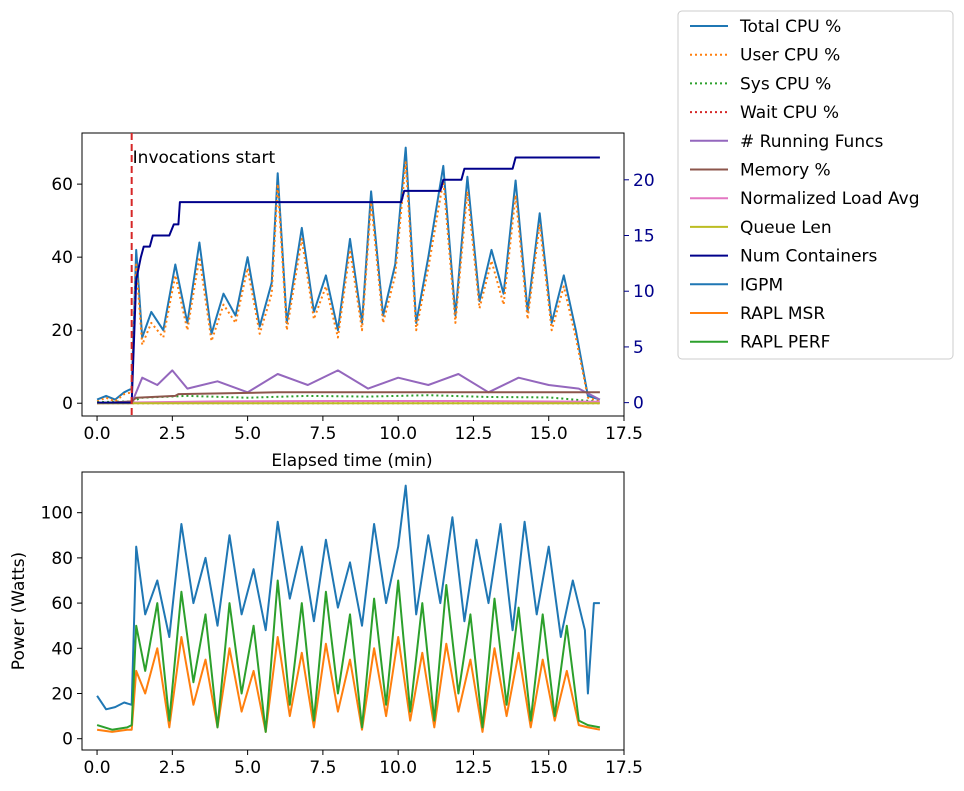 This screenshot has height=791, width=964. I want to click on bottom-y-axis-label: Power (Watts), so click(19, 611).